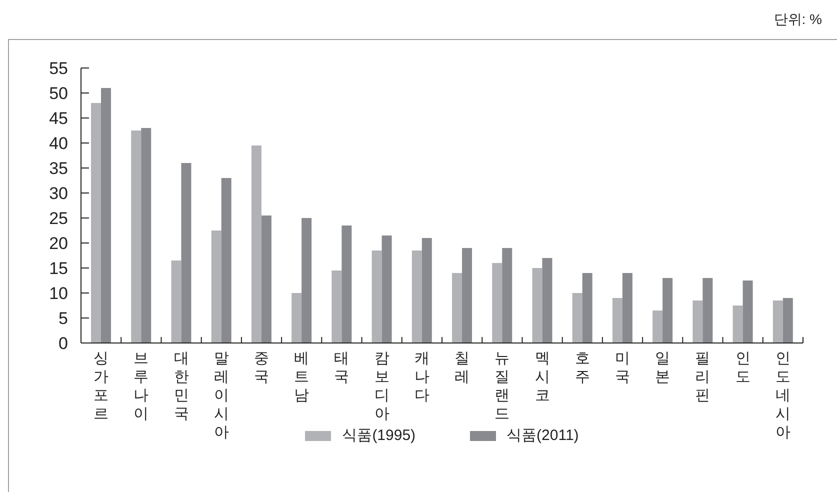 This screenshot has width=837, height=492. What do you see at coordinates (798, 20) in the screenshot?
I see `text: 단위: %` at bounding box center [798, 20].